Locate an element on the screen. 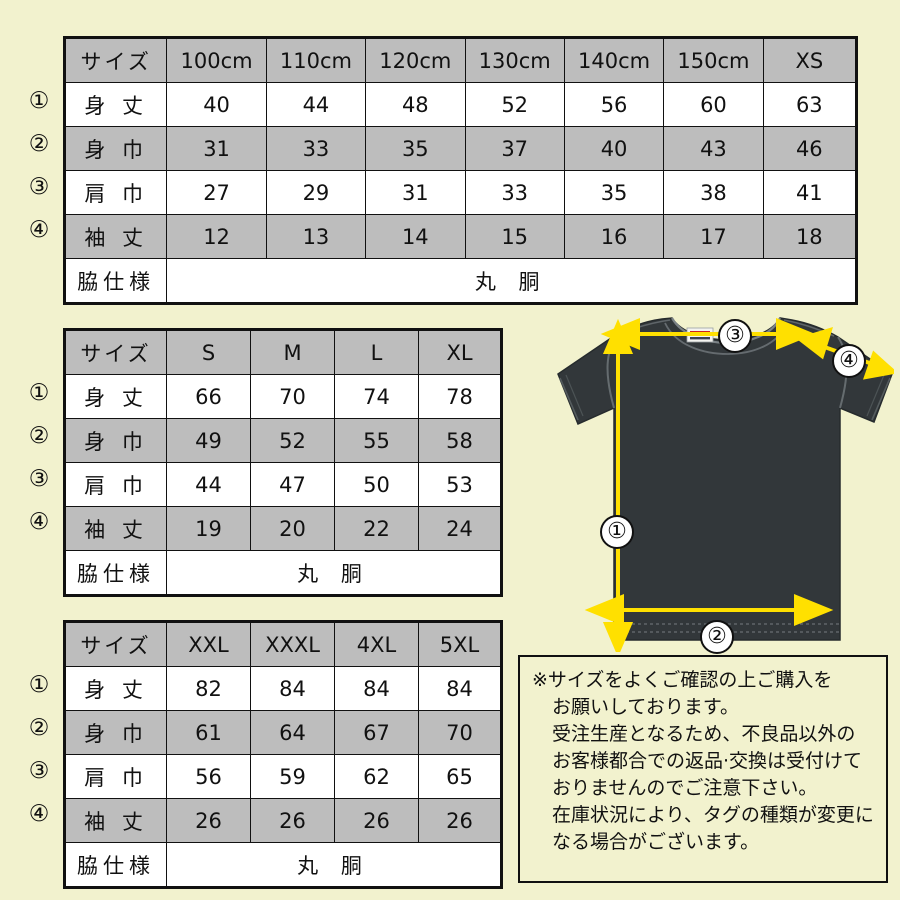 The width and height of the screenshot is (900, 900). header-cell-4xl: 4XL is located at coordinates (376, 644).